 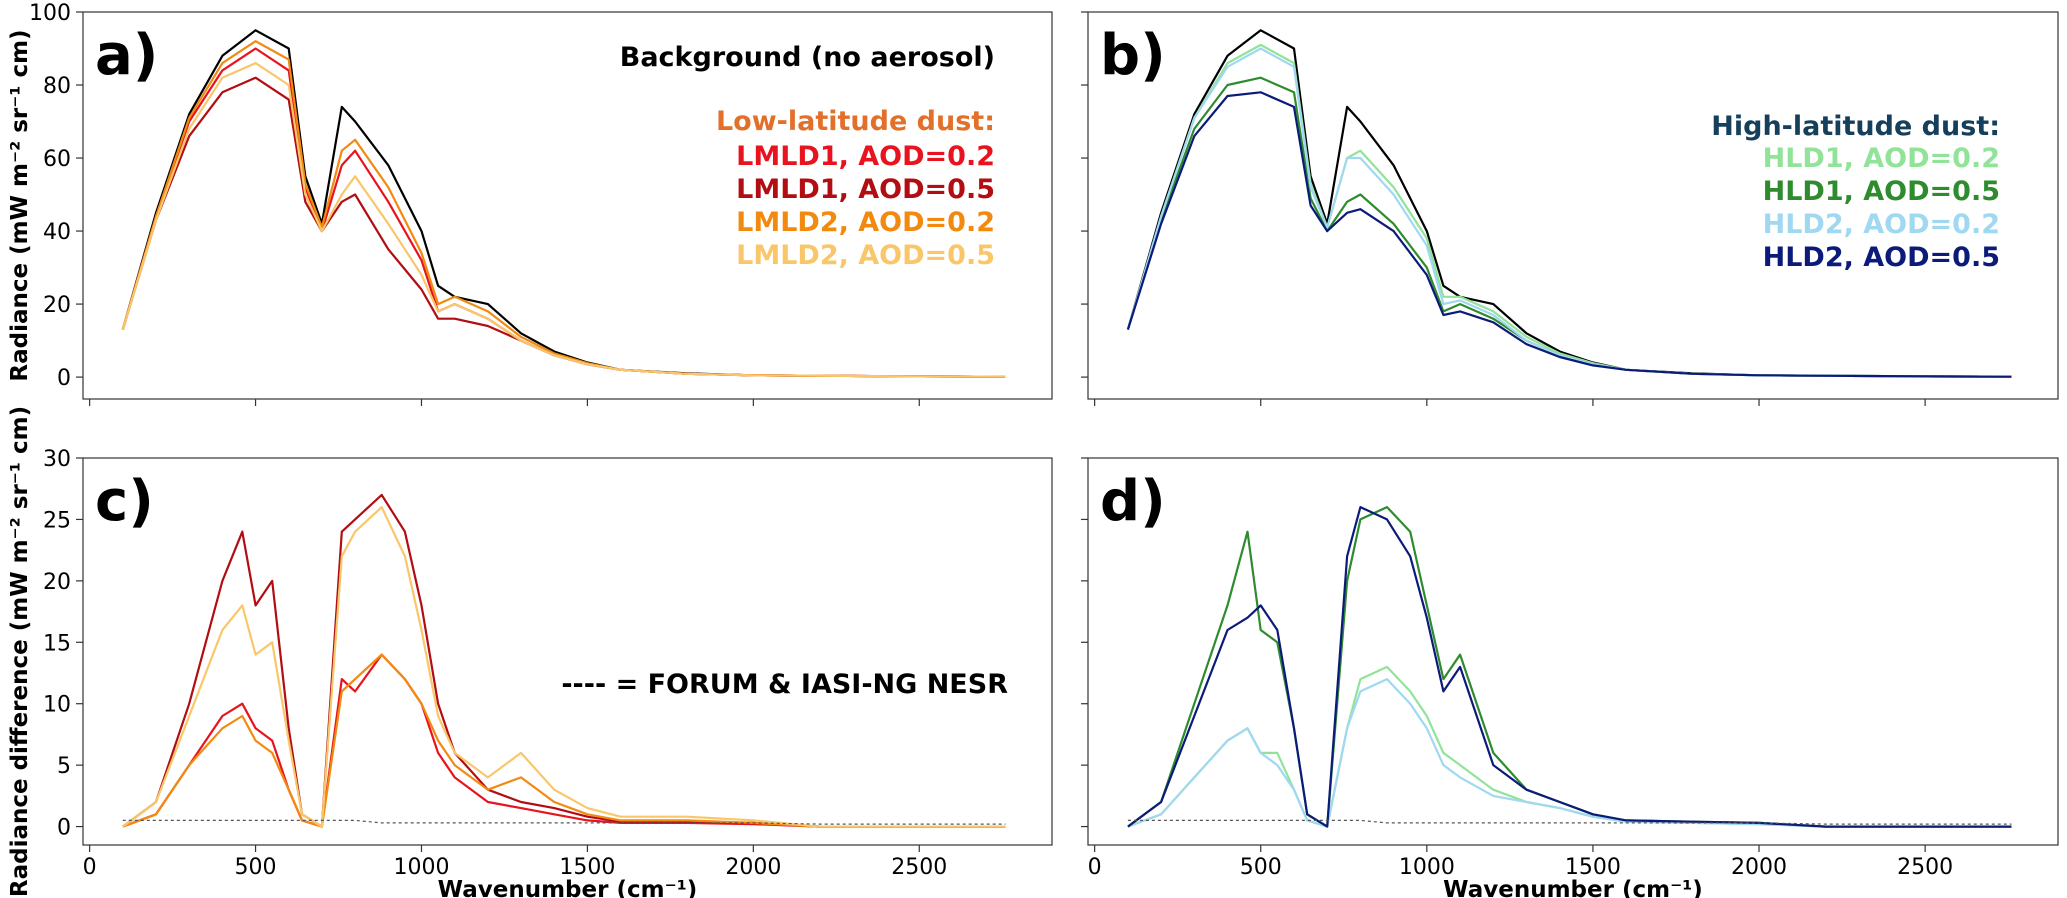 What do you see at coordinates (1881, 191) in the screenshot?
I see `legend-entry: HLD1, AOD=0.5` at bounding box center [1881, 191].